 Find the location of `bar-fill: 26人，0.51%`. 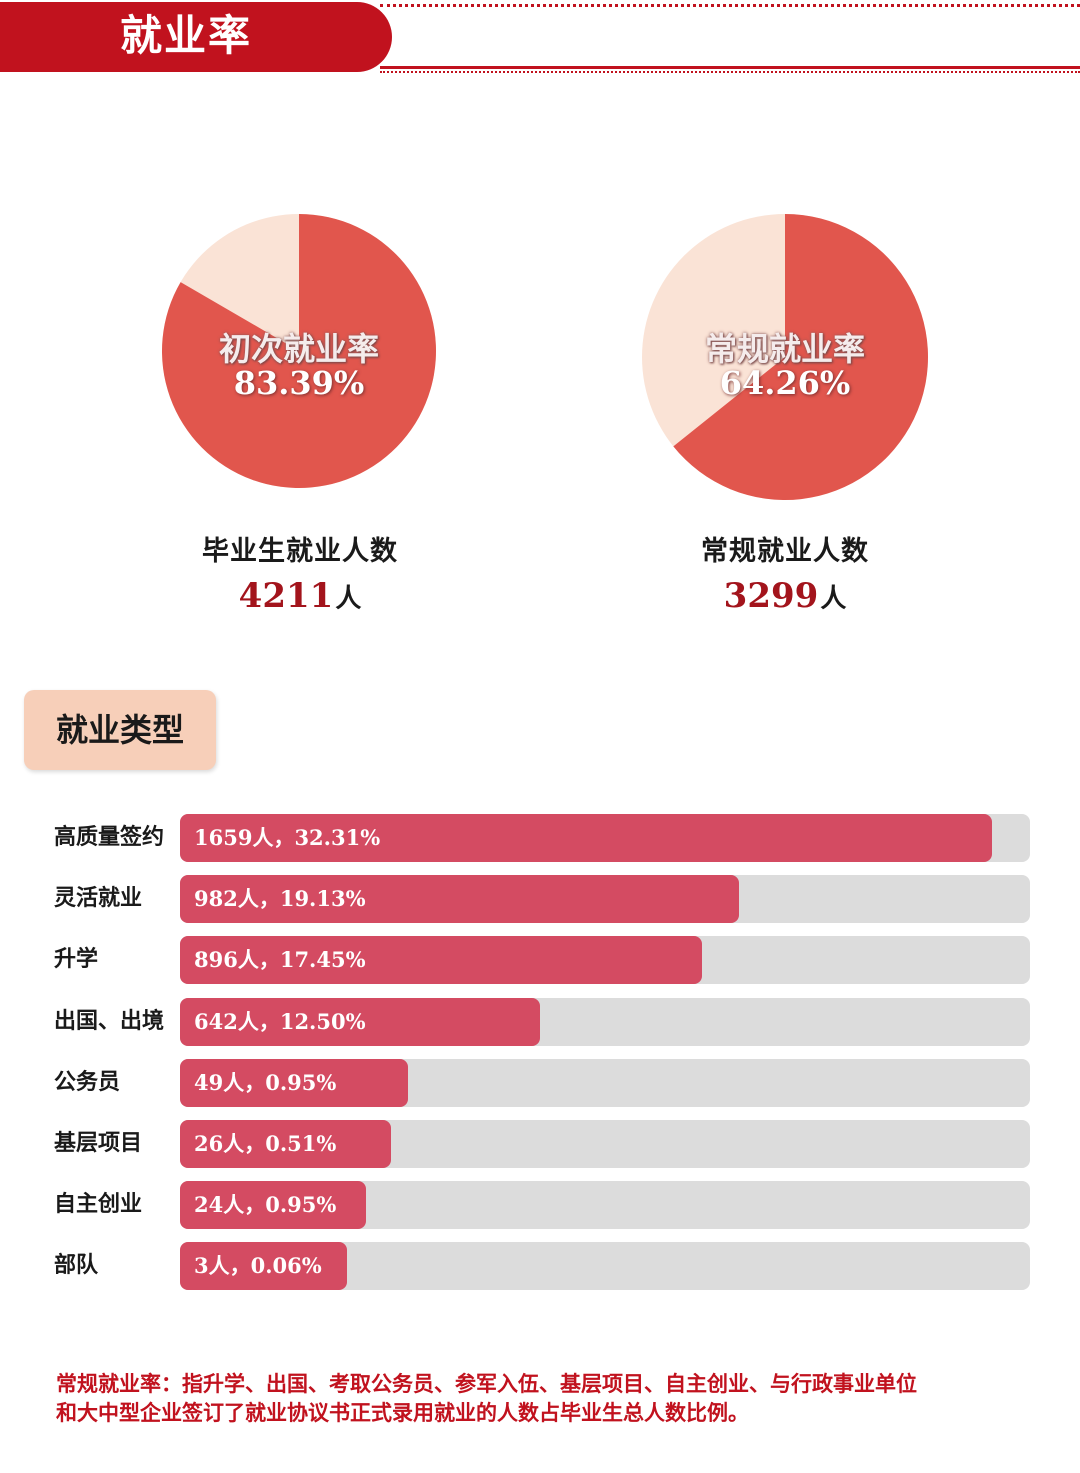

bar-fill: 26人，0.51% is located at coordinates (285, 1144).